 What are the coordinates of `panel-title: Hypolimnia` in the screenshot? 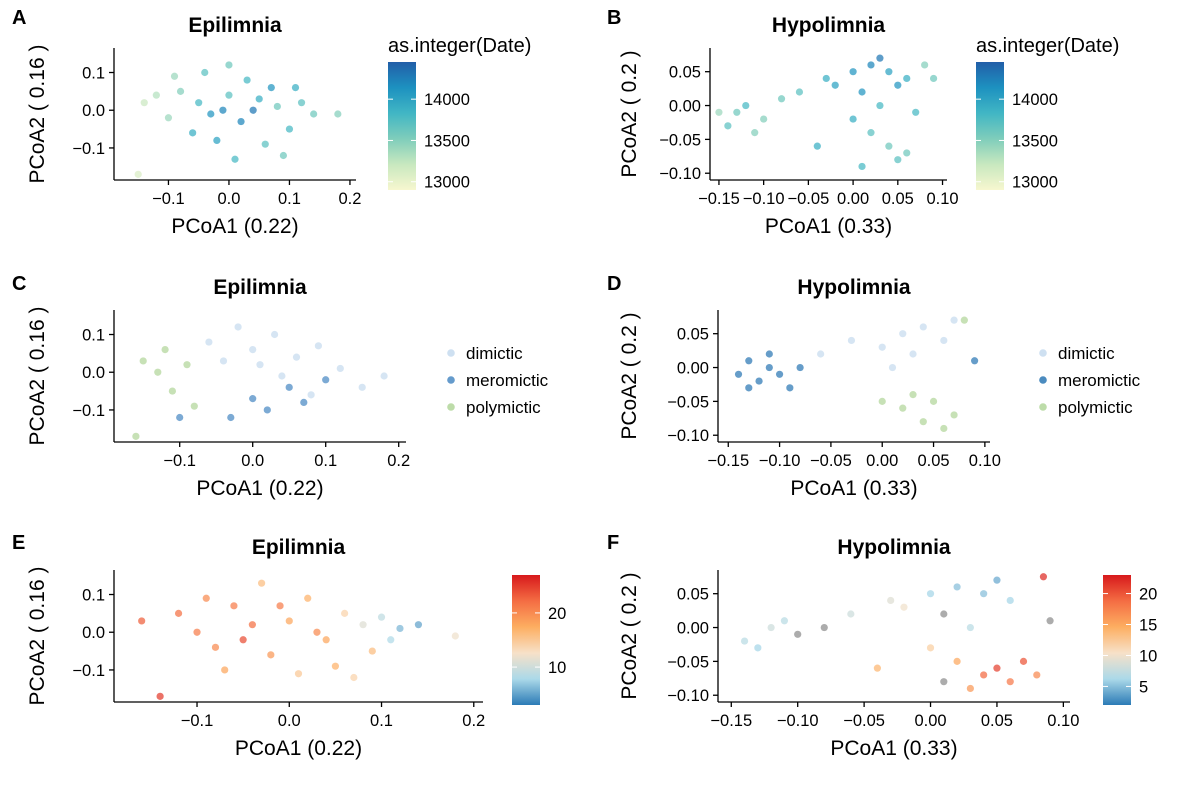 It's located at (854, 287).